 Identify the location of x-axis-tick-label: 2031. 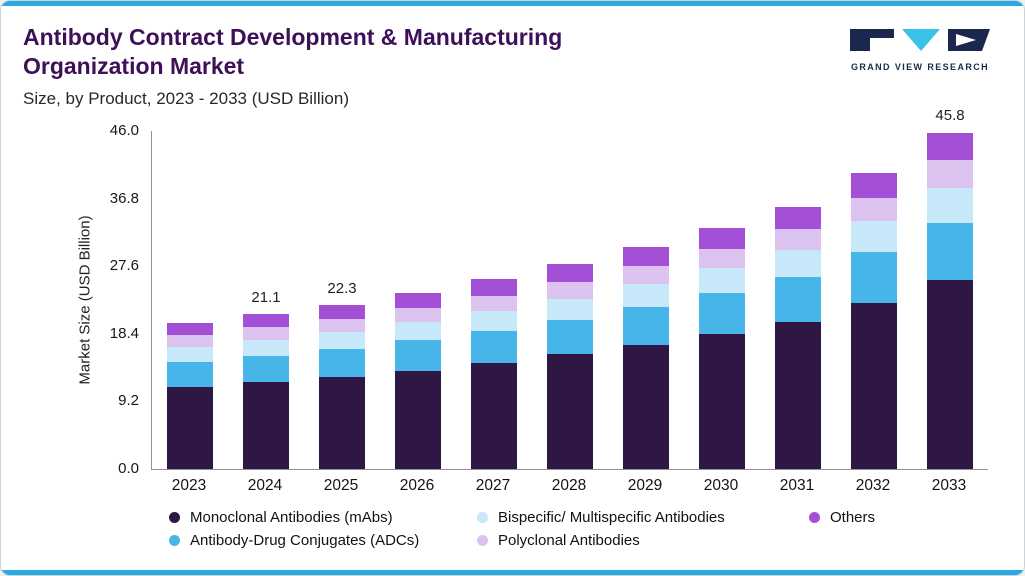
(797, 485).